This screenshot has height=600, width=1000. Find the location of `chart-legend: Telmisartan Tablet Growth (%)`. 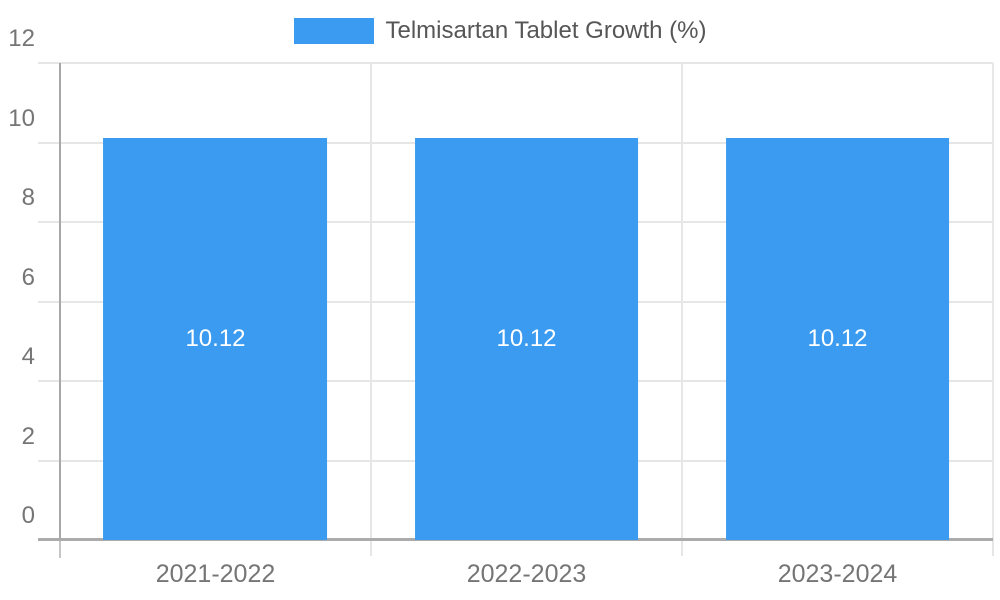

chart-legend: Telmisartan Tablet Growth (%) is located at coordinates (500, 31).